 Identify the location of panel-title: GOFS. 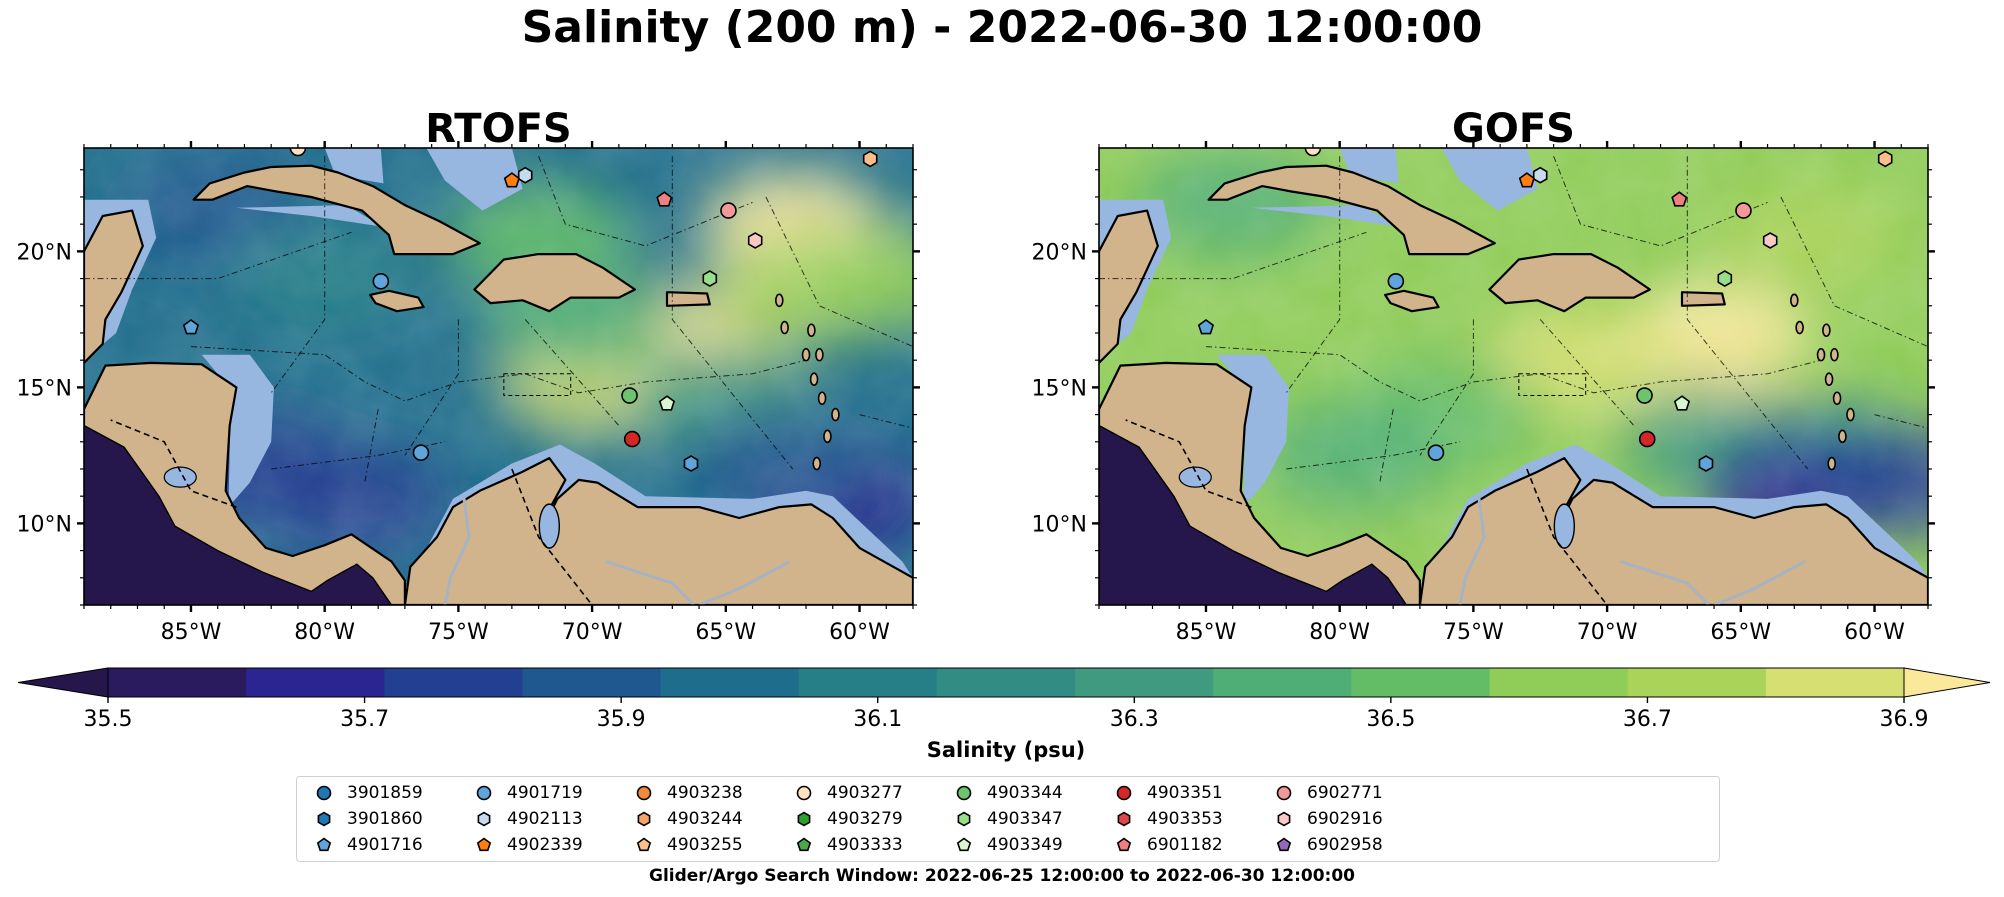
(1513, 129).